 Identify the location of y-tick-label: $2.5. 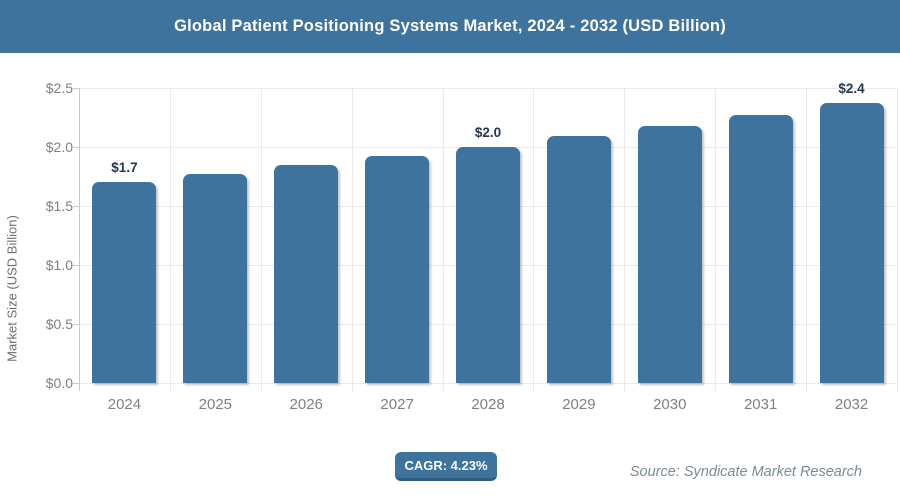
(59, 88).